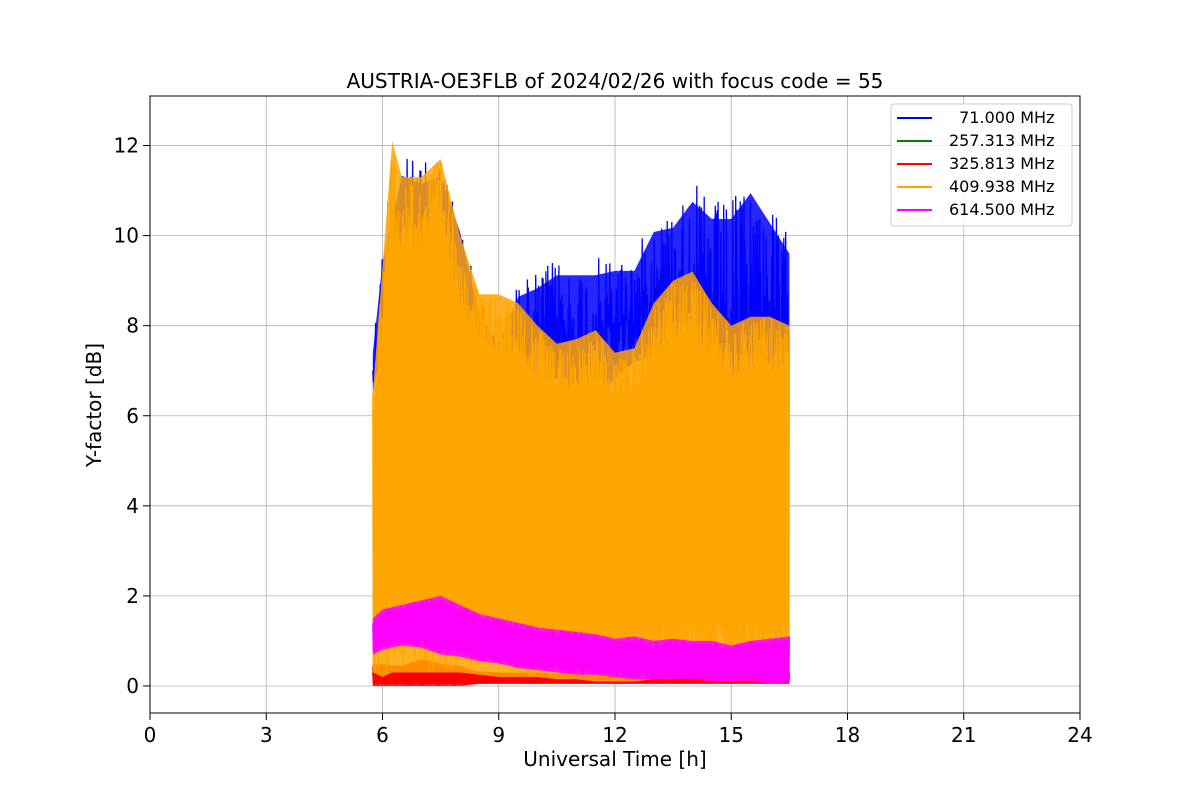  What do you see at coordinates (1079, 735) in the screenshot?
I see `x-tick-label: 24` at bounding box center [1079, 735].